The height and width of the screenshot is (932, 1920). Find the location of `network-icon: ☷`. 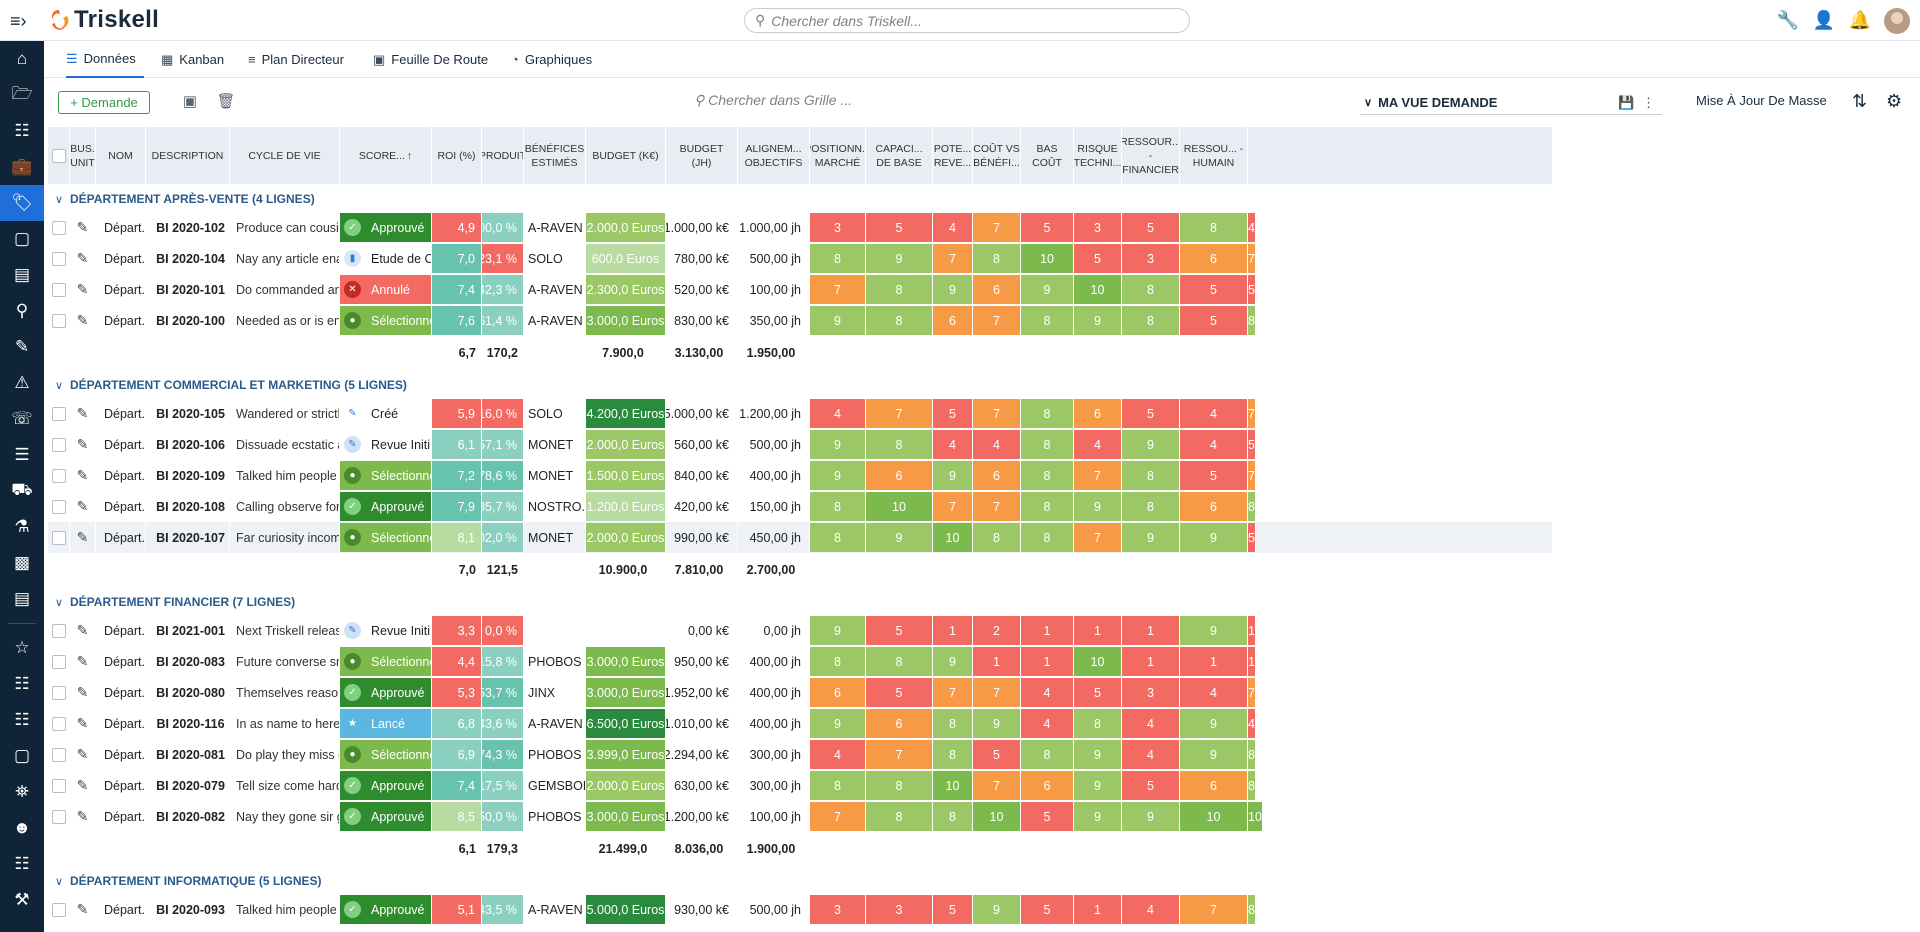

network-icon: ☷ is located at coordinates (22, 719).